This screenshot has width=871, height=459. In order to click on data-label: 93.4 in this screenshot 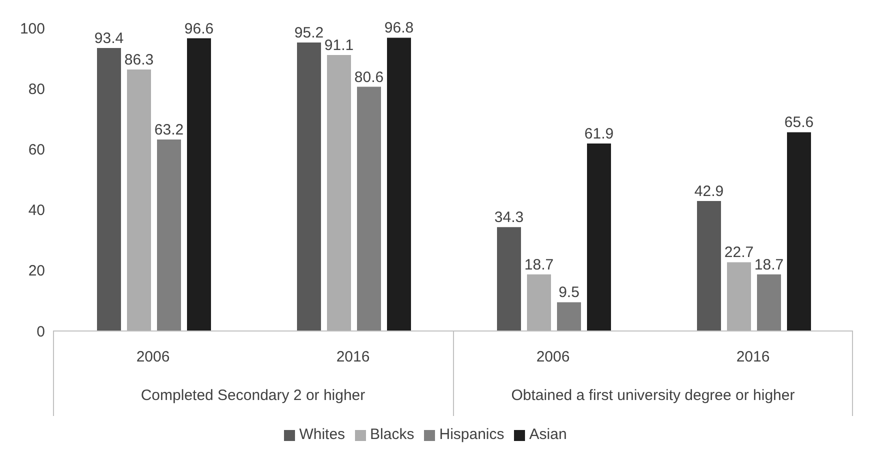, I will do `click(109, 38)`.